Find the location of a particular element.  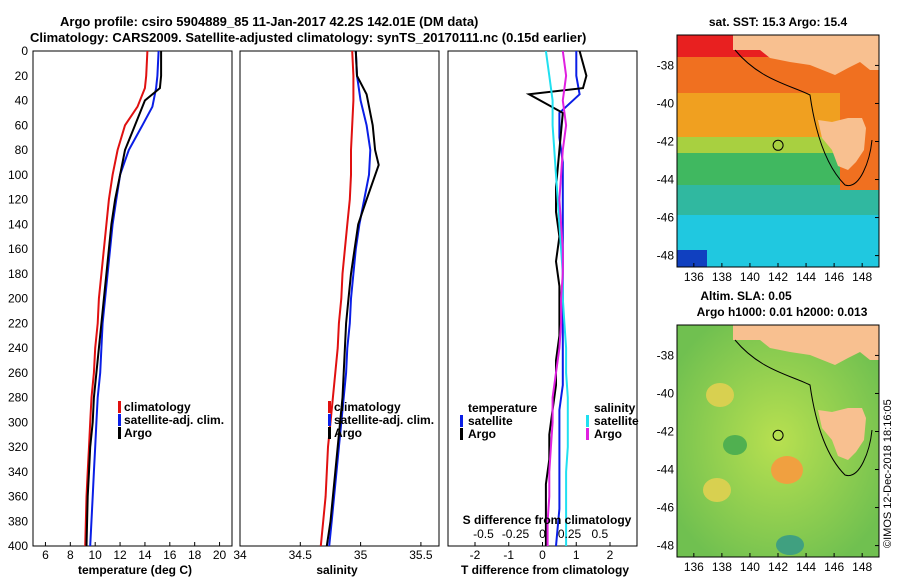

series-t-argo is located at coordinates (556, 298).